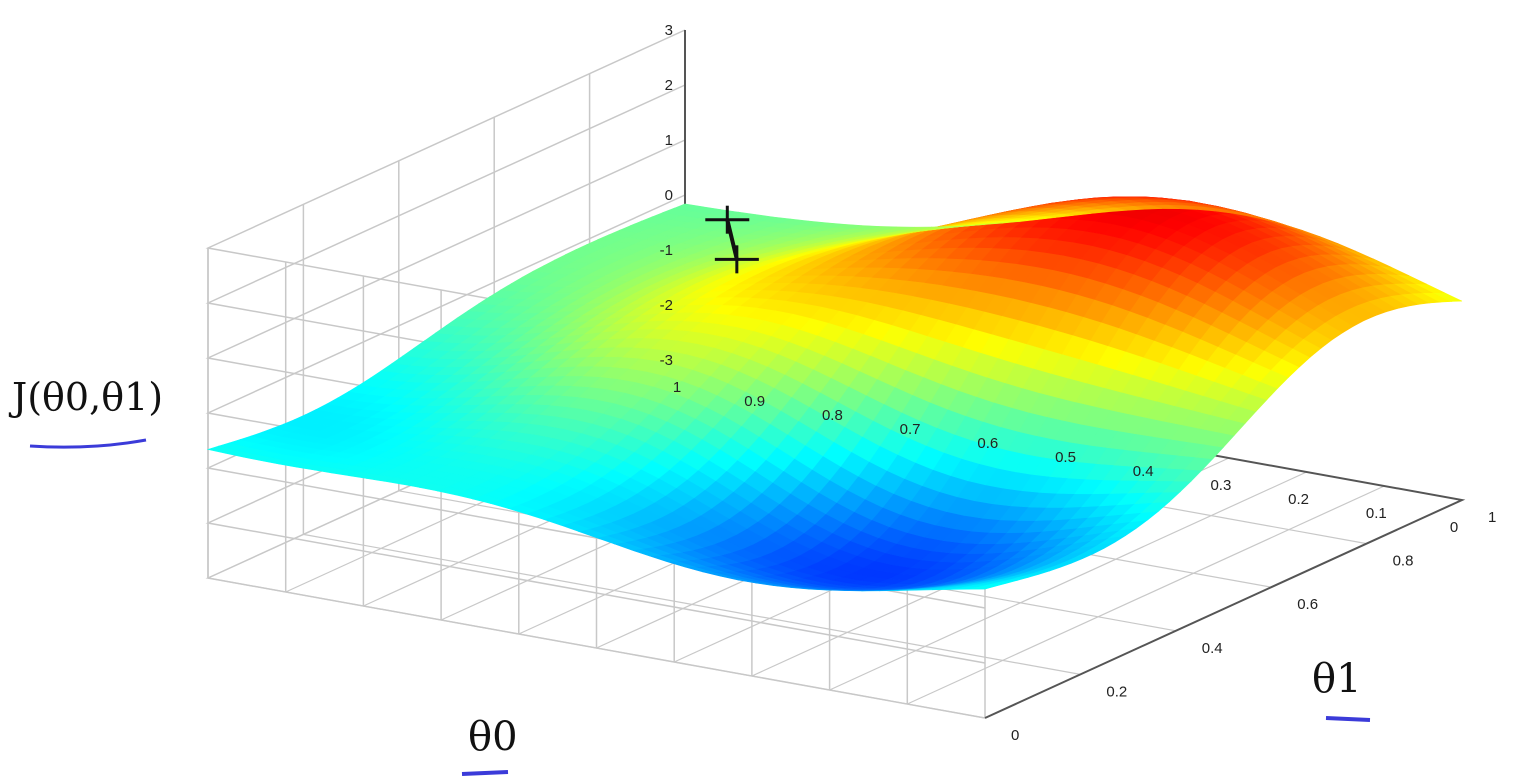 The width and height of the screenshot is (1522, 776). What do you see at coordinates (669, 85) in the screenshot?
I see `z-tick-label: 2` at bounding box center [669, 85].